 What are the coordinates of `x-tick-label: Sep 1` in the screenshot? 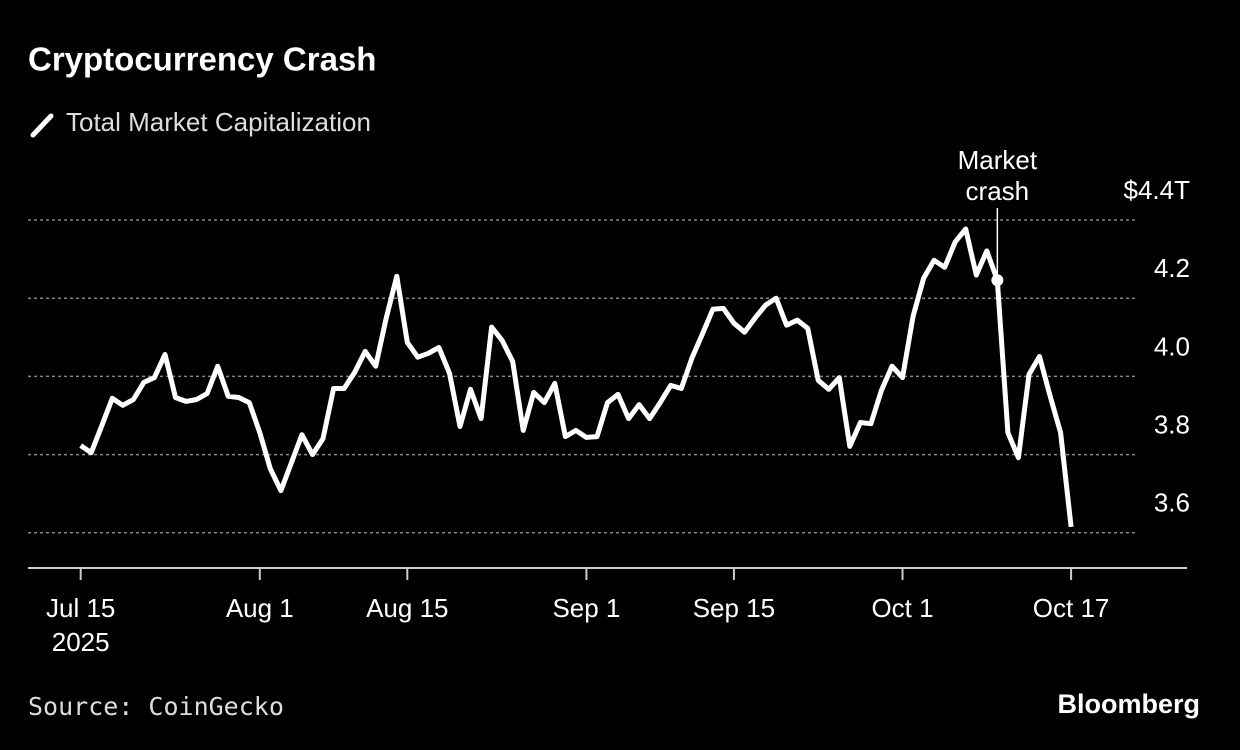 It's located at (586, 608).